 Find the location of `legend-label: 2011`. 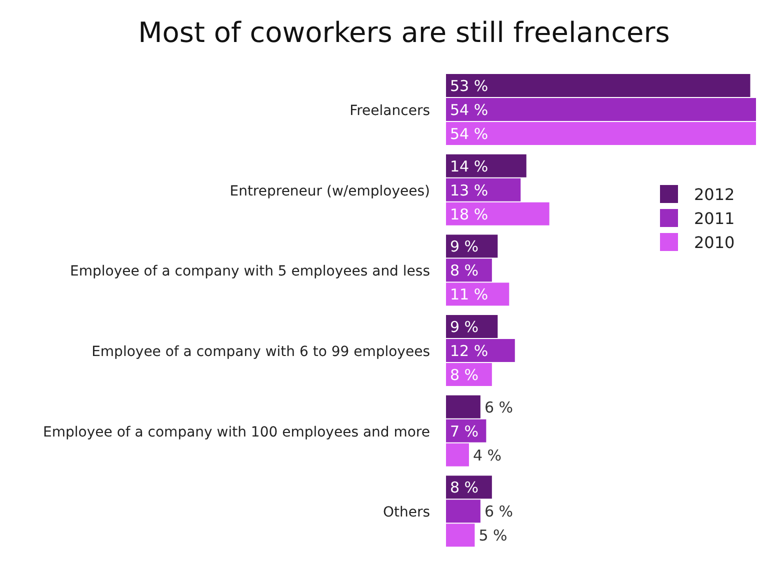

legend-label: 2011 is located at coordinates (714, 218).